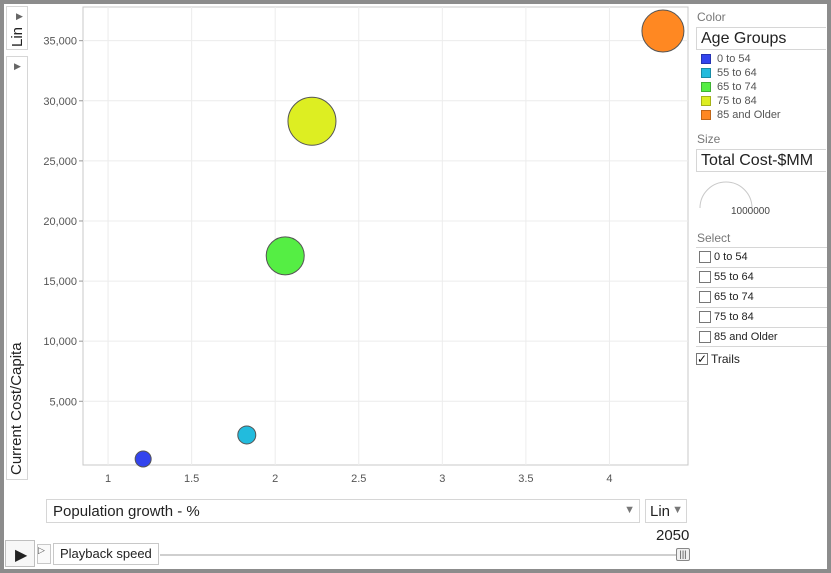 This screenshot has height=573, width=831. What do you see at coordinates (629, 510) in the screenshot?
I see `x-metric-arrow-icon: ▼` at bounding box center [629, 510].